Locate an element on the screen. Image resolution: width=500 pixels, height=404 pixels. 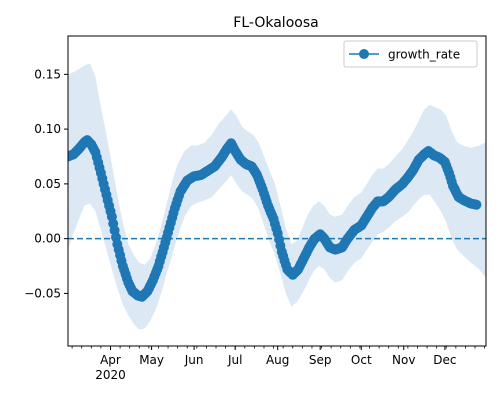
x-tick-label: Sep is located at coordinates (320, 360).